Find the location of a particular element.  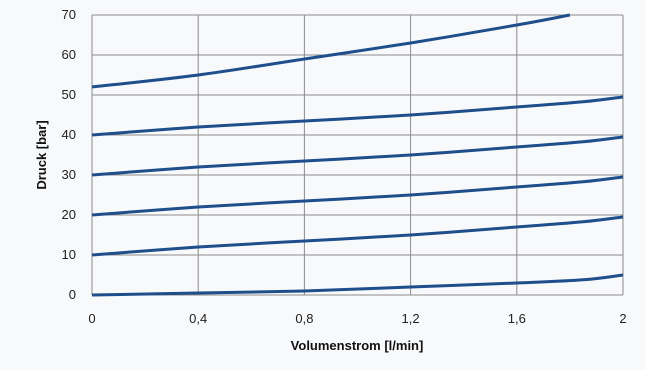

y-tick-label: 50 is located at coordinates (69, 94).